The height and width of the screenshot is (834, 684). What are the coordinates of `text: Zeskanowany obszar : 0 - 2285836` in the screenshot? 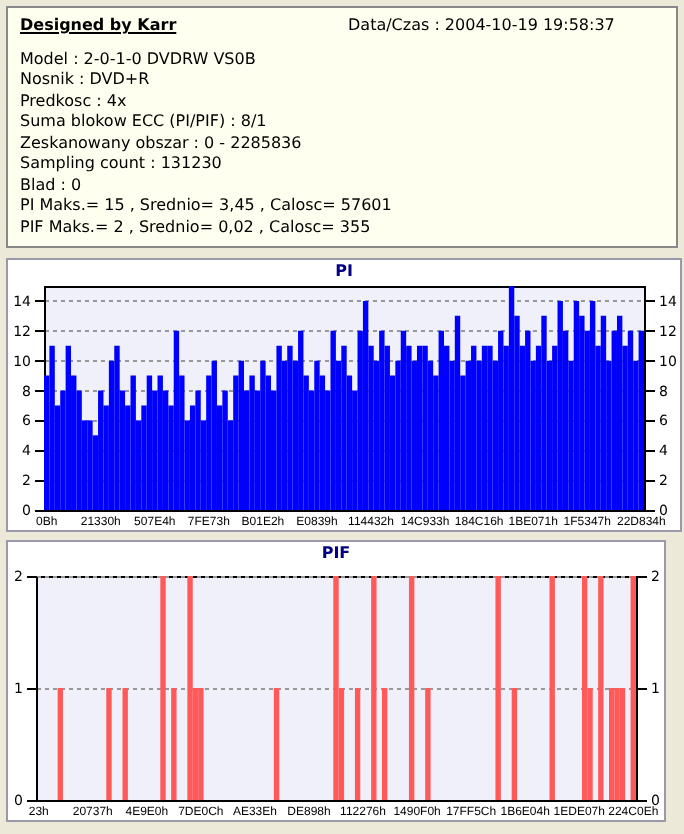 It's located at (162, 143).